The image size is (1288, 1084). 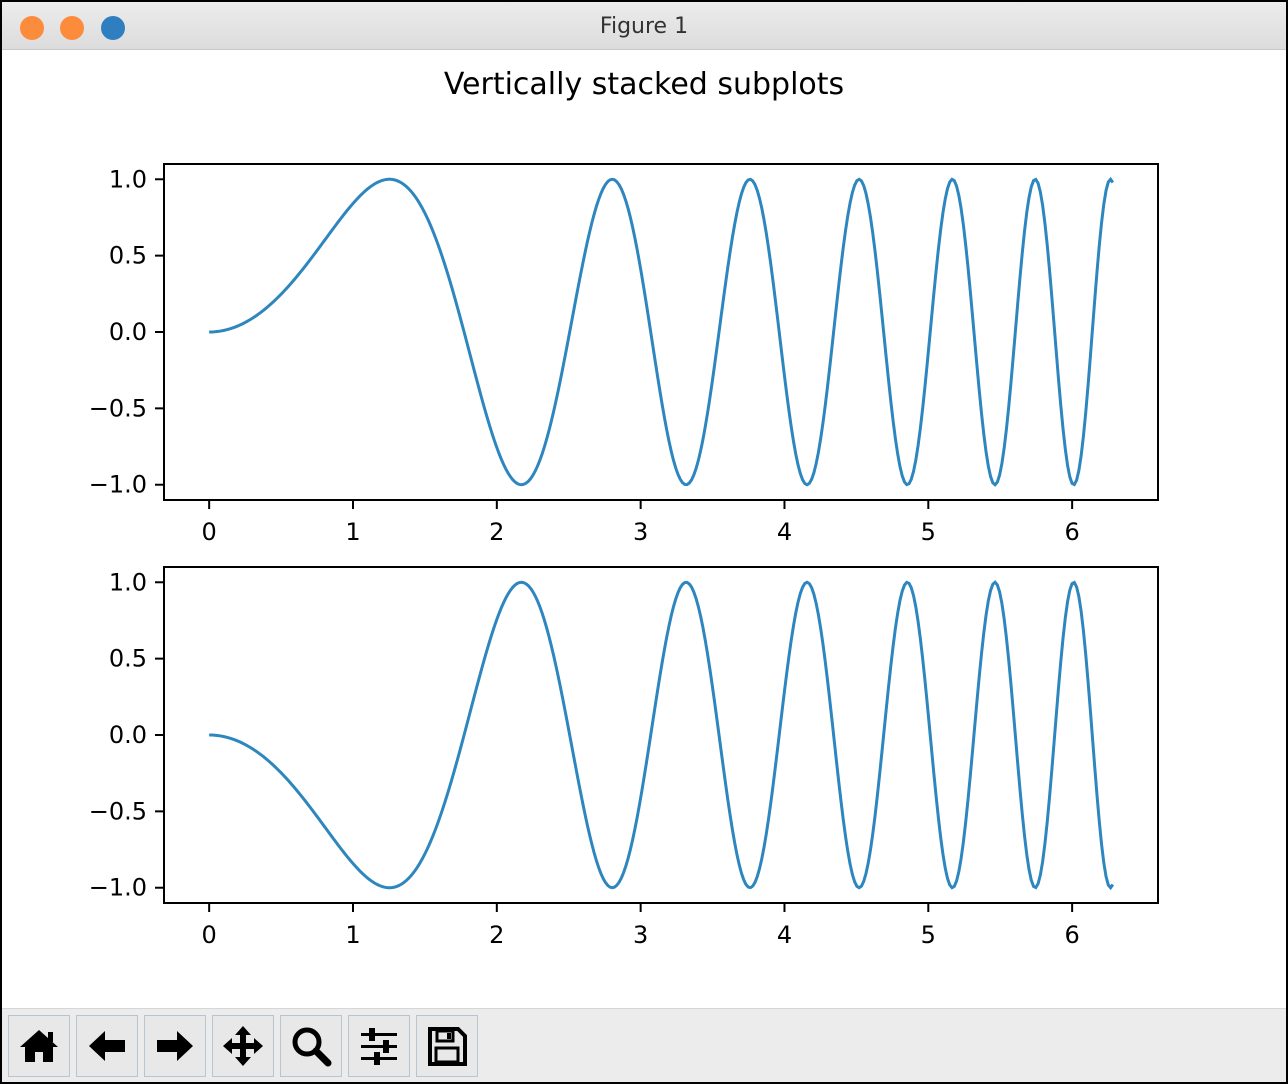 I want to click on title-bar: Figure 1, so click(x=644, y=26).